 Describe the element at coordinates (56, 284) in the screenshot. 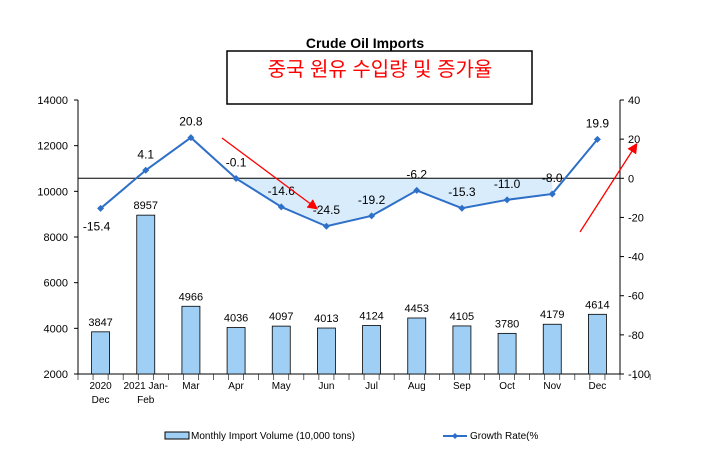

I see `left-tick-label: 6000` at that location.